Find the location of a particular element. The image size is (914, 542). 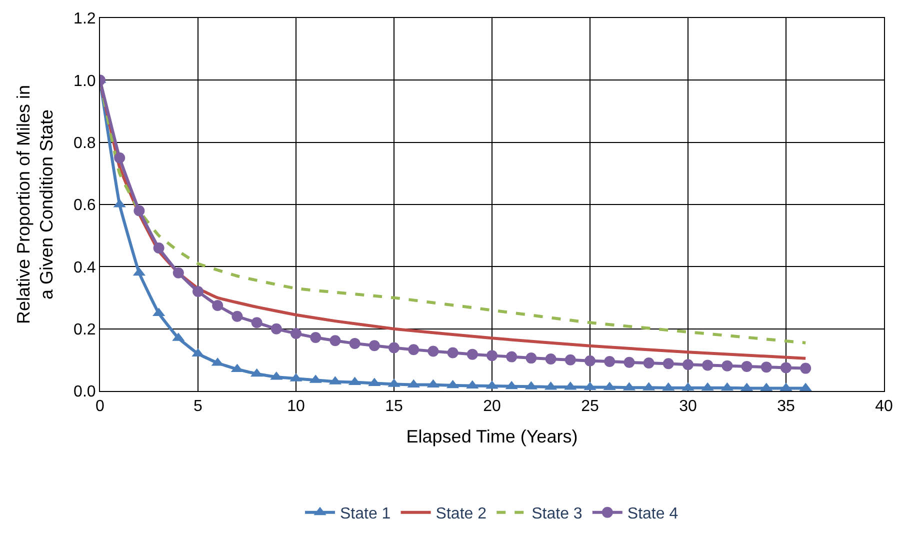

x-tick-label: 30 is located at coordinates (688, 407).